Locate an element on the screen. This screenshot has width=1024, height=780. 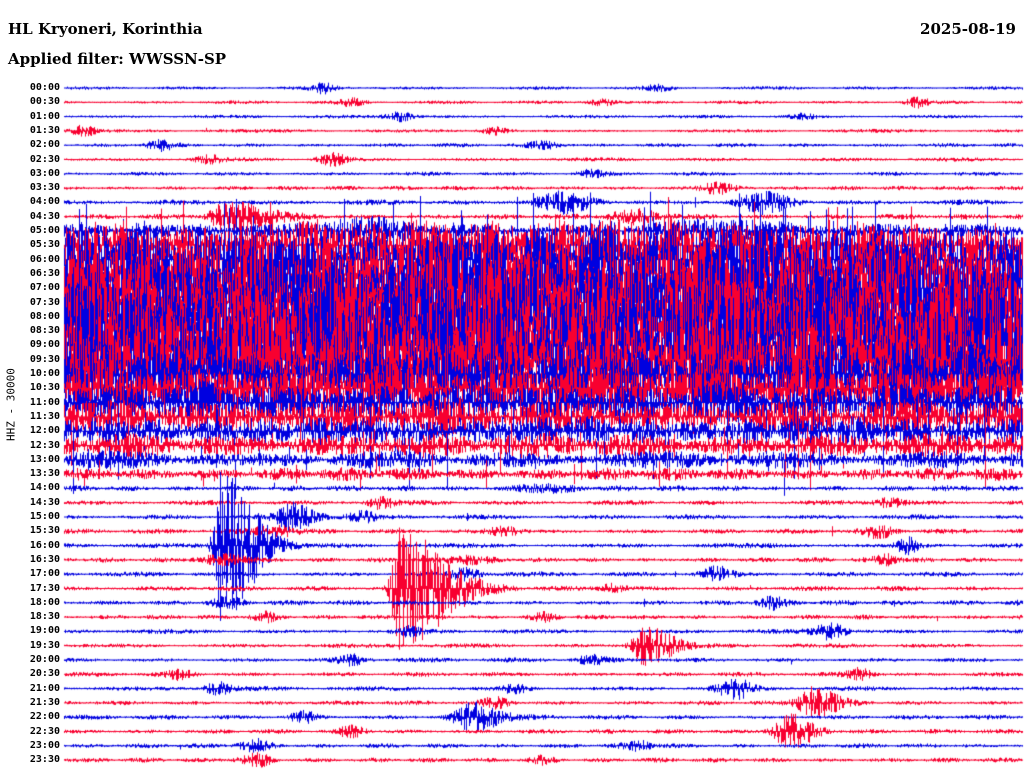
time-label-23:30: 23:30 is located at coordinates (44, 760).